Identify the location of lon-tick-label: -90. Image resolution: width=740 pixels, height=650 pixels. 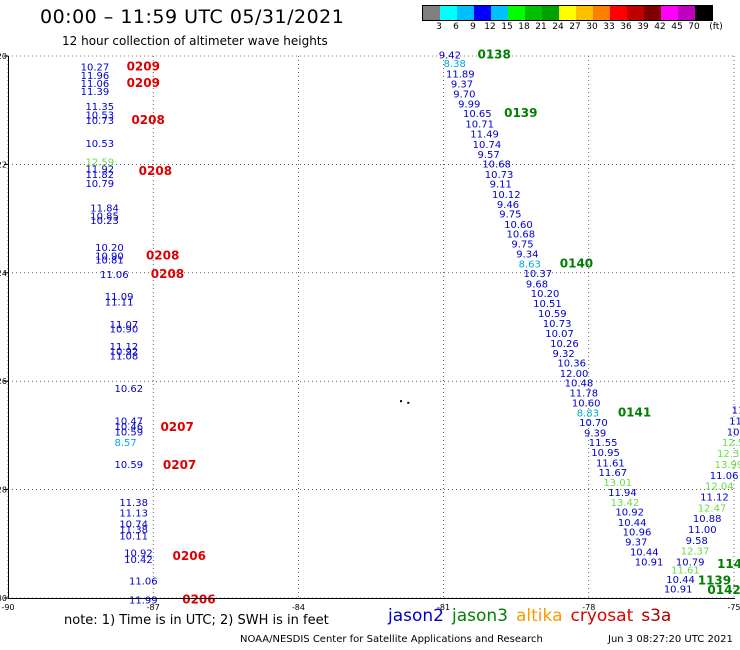
(7, 607).